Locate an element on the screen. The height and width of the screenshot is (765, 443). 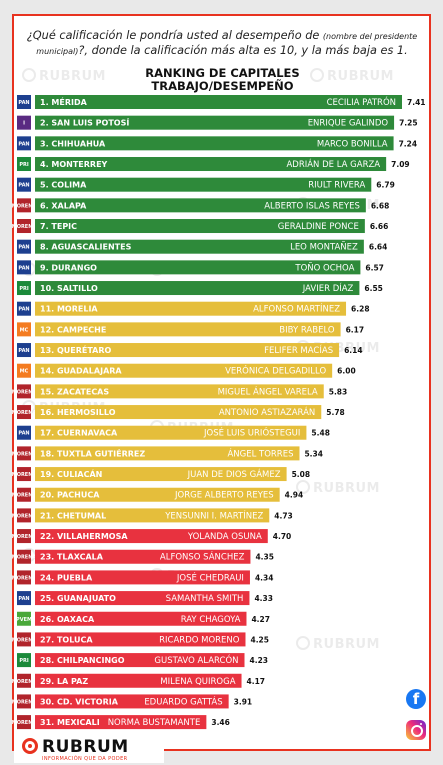
bar-name-label: JOSÉ LUIS URIÓSTEGUI is located at coordinates (251, 433).